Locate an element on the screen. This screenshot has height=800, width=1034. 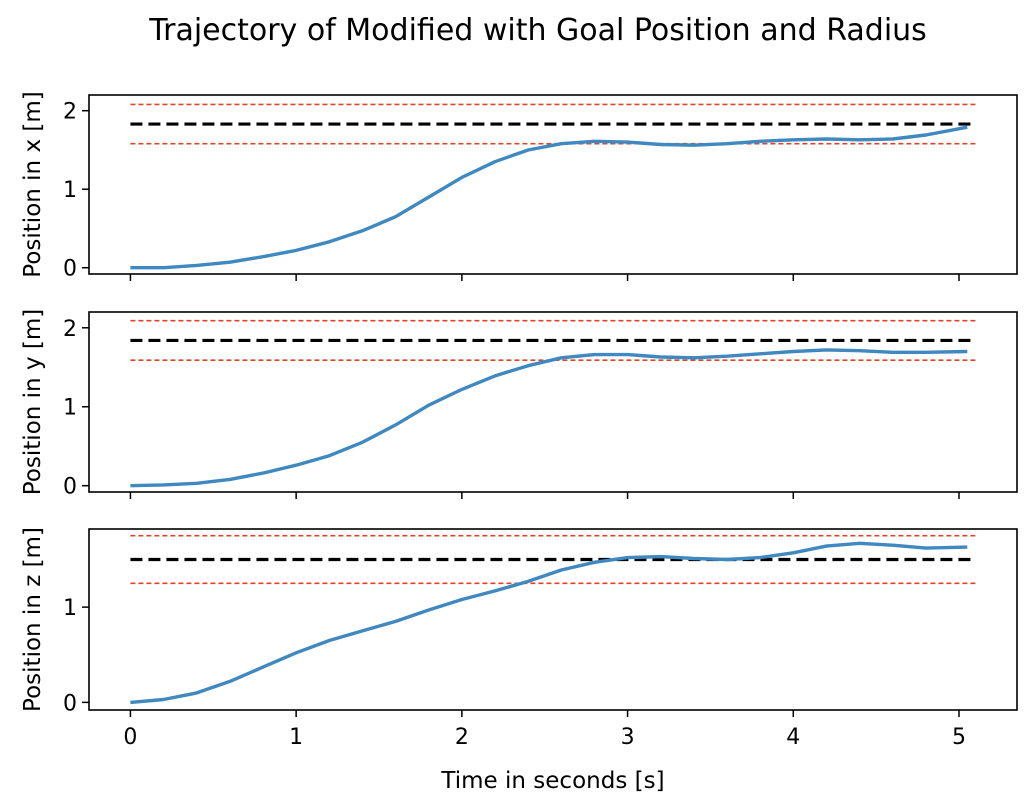
x-tick-label-5: 5 is located at coordinates (959, 737).